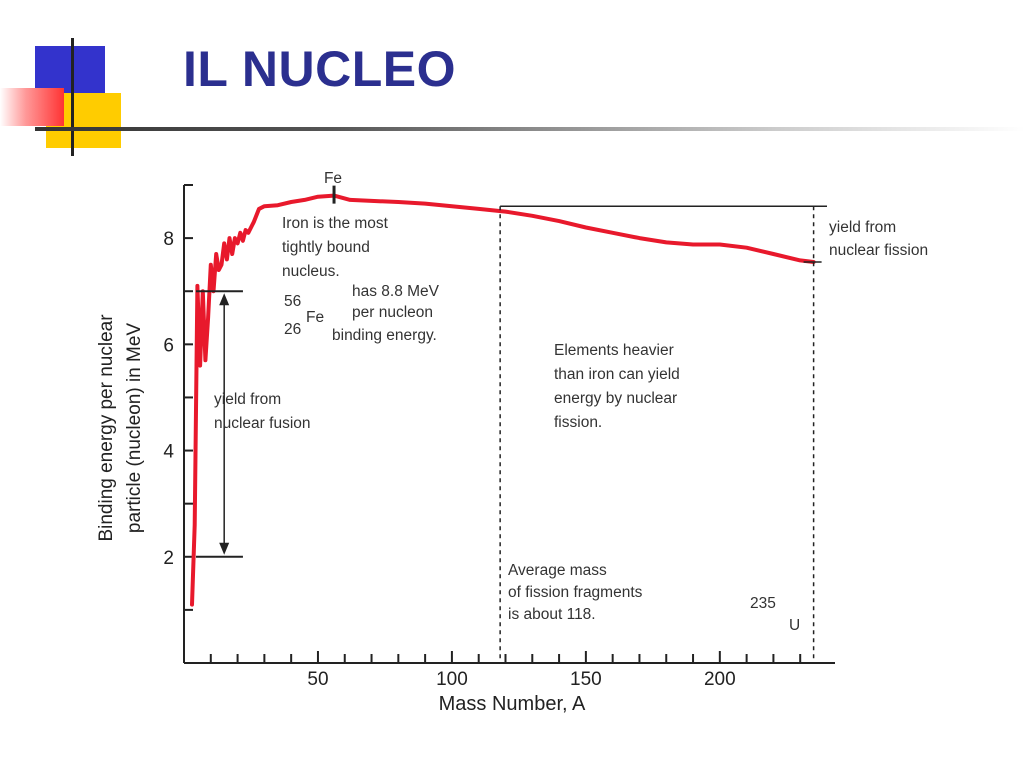 The width and height of the screenshot is (1024, 768). I want to click on fusion-arrow-head-up, so click(224, 299).